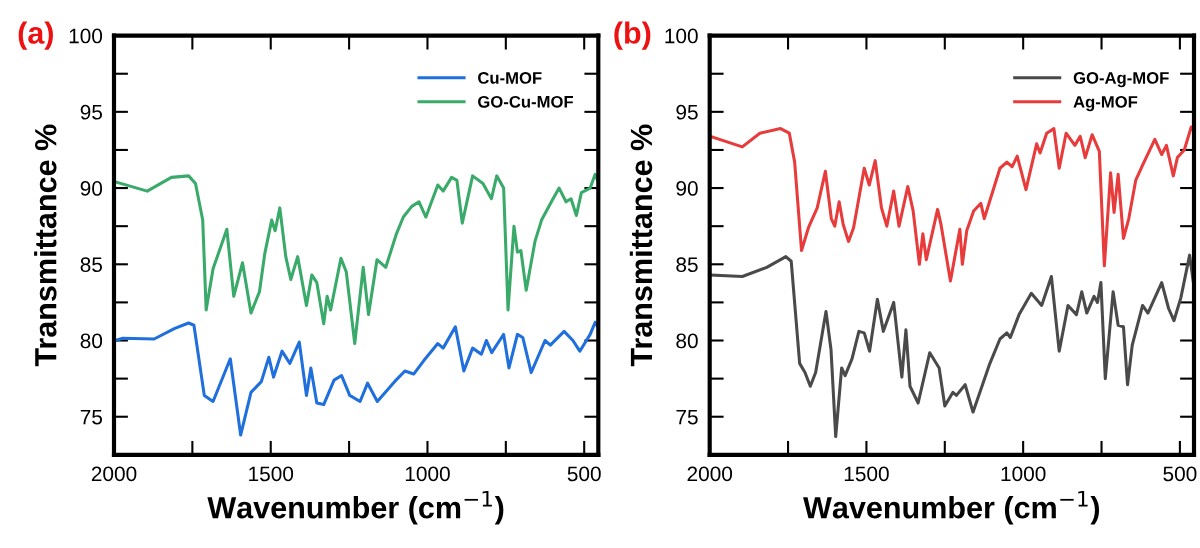  Describe the element at coordinates (1105, 103) in the screenshot. I see `legend-label: Ag-MOF` at that location.